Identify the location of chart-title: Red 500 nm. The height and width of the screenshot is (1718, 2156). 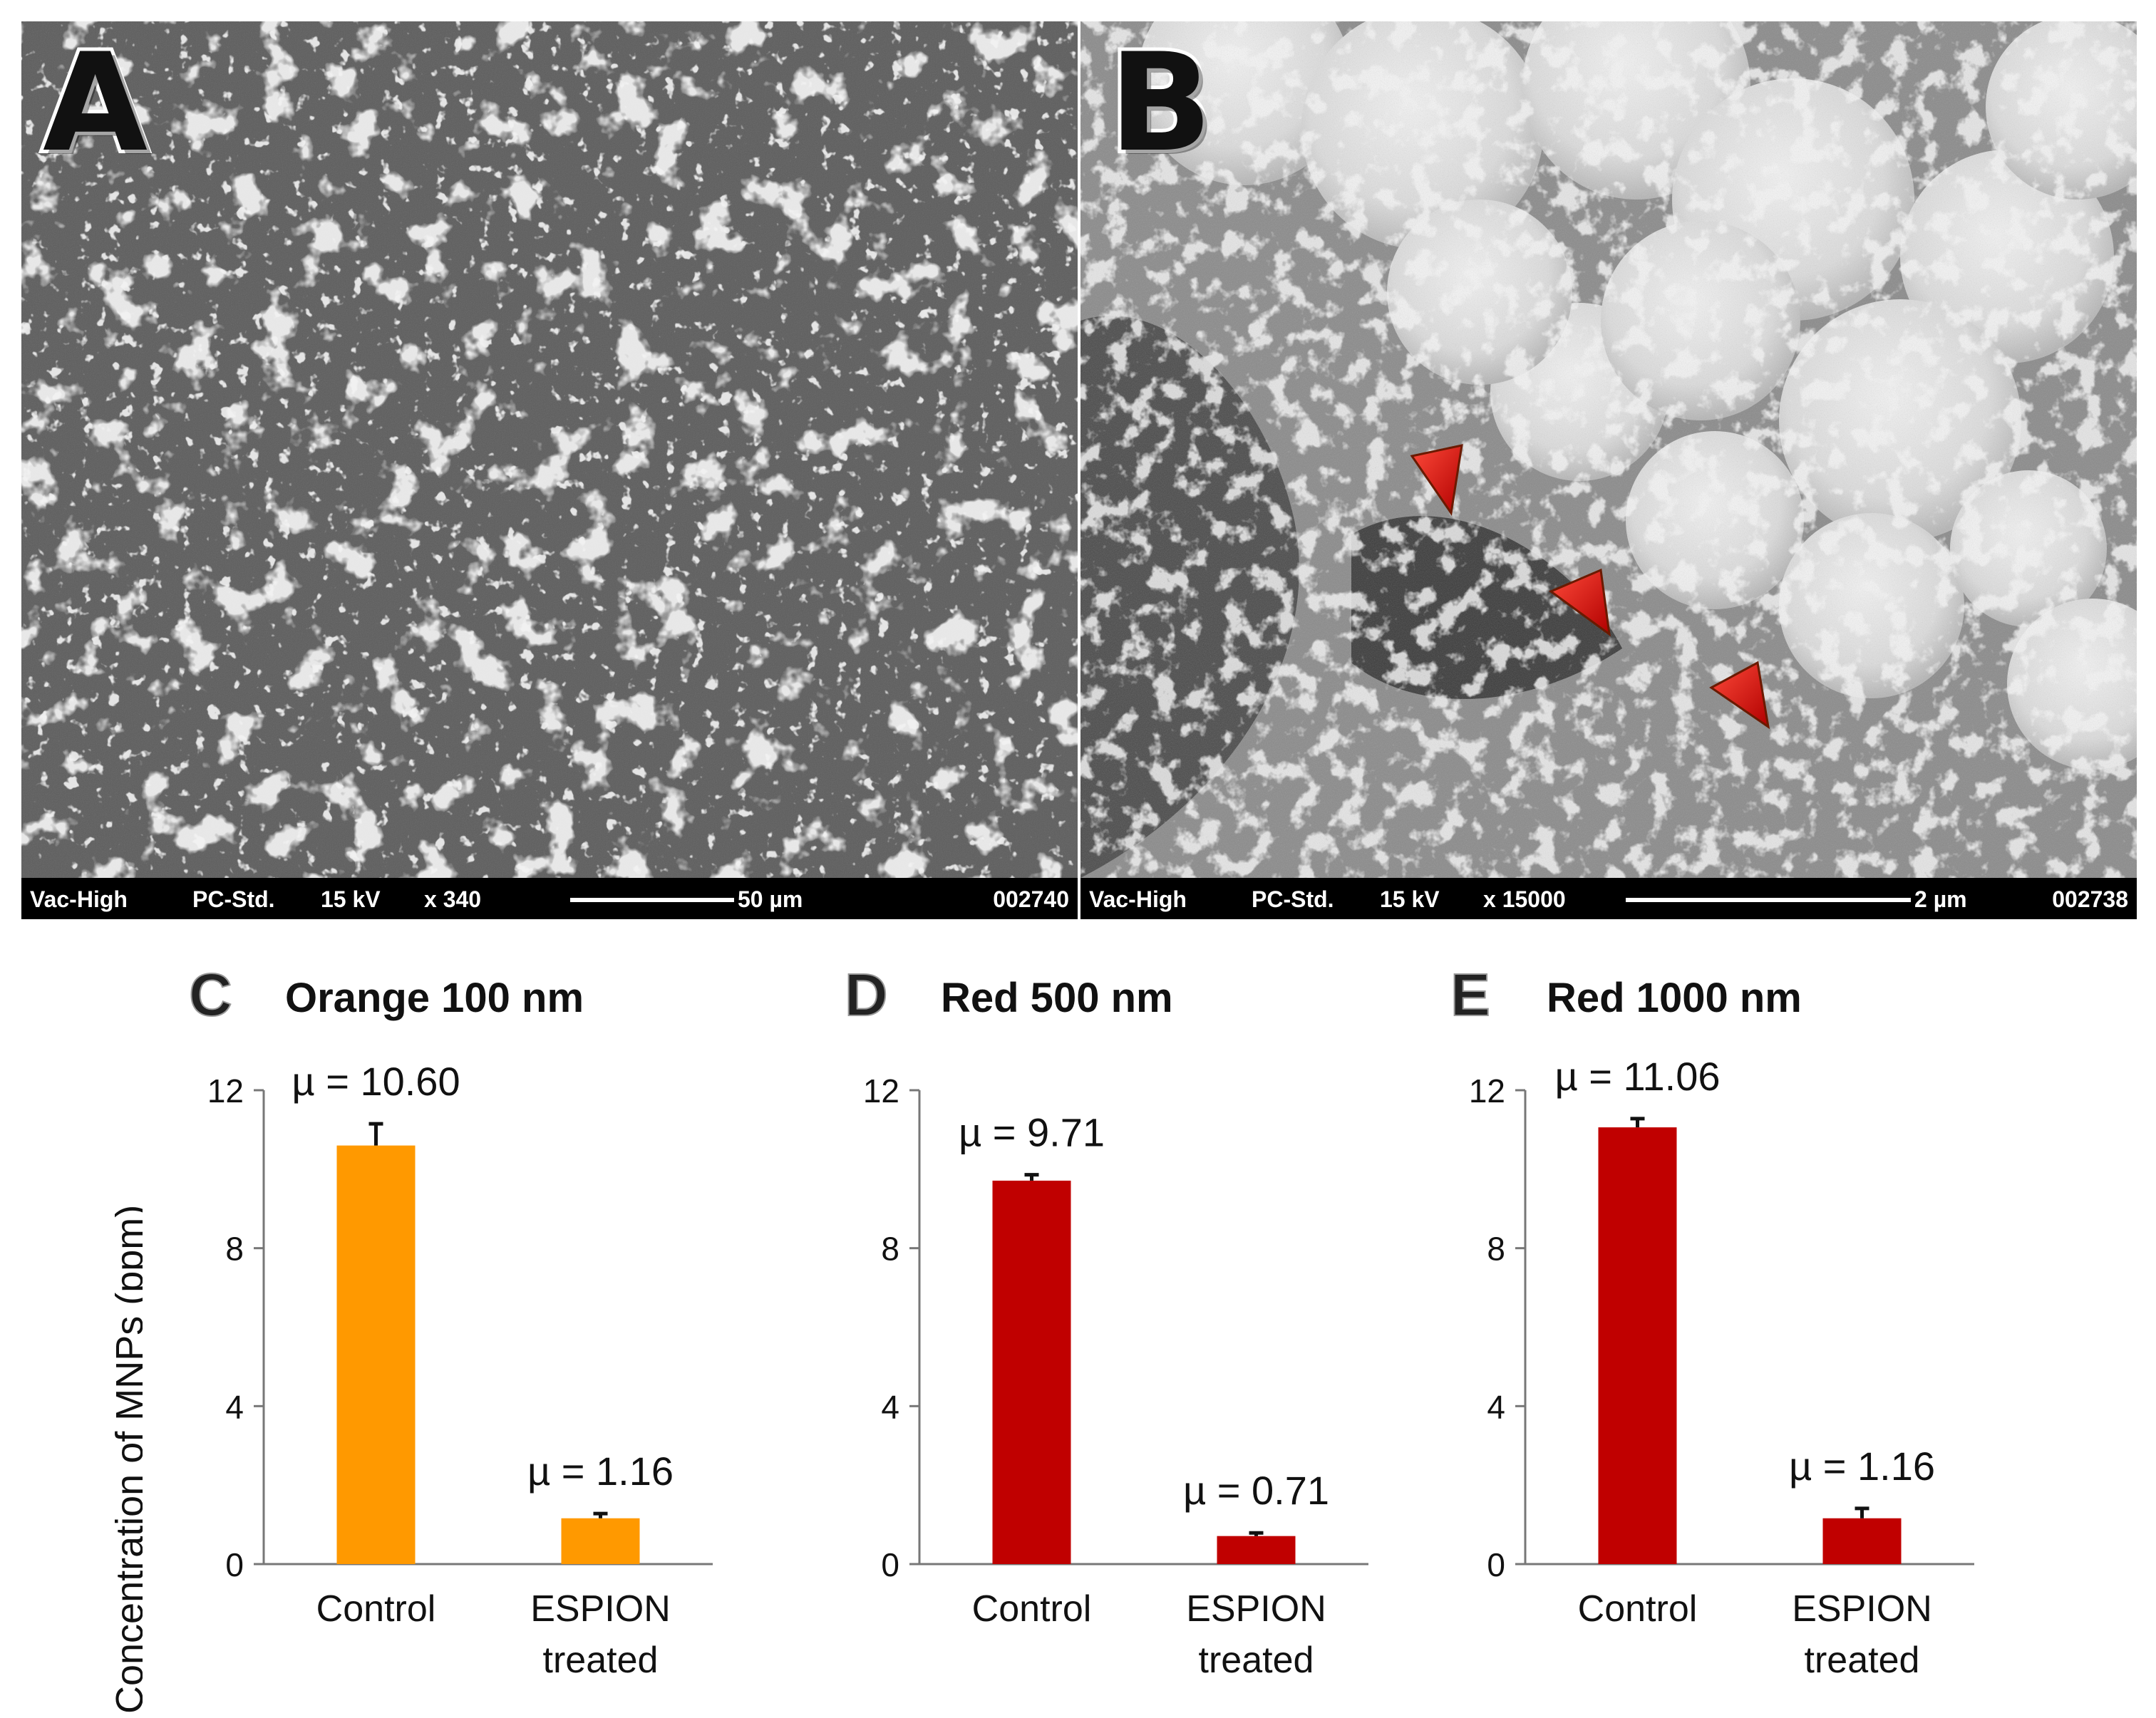
(1057, 998).